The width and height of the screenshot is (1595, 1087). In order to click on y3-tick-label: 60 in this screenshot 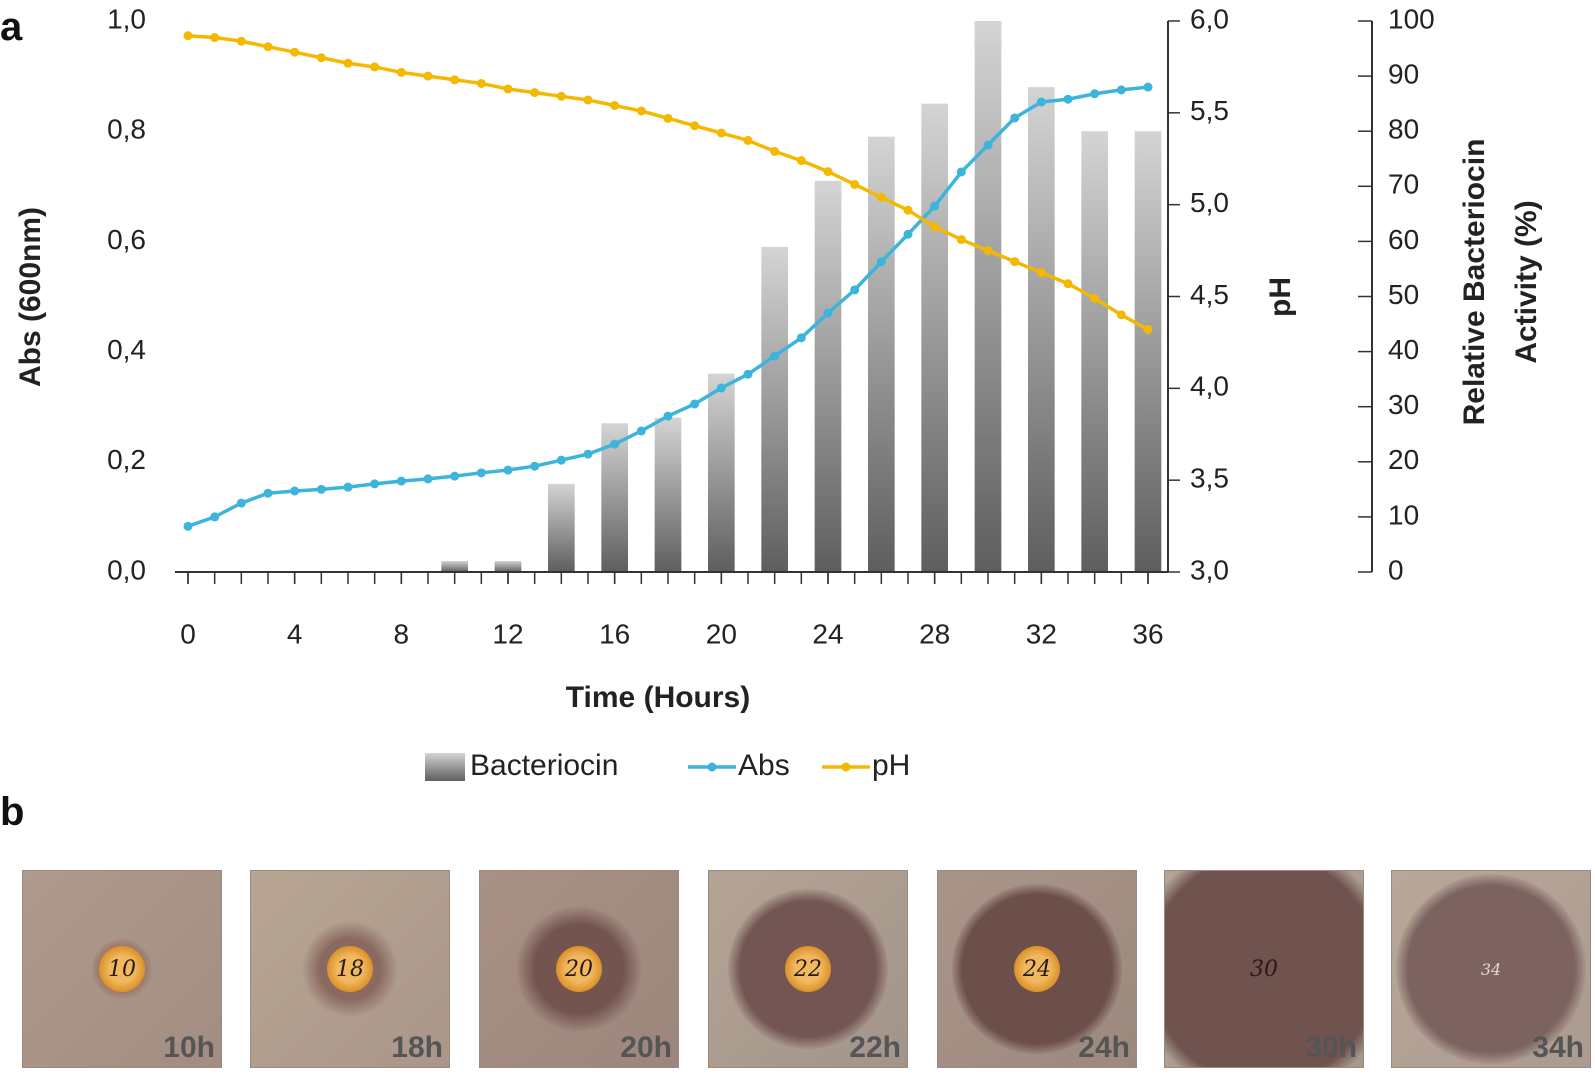, I will do `click(1403, 239)`.